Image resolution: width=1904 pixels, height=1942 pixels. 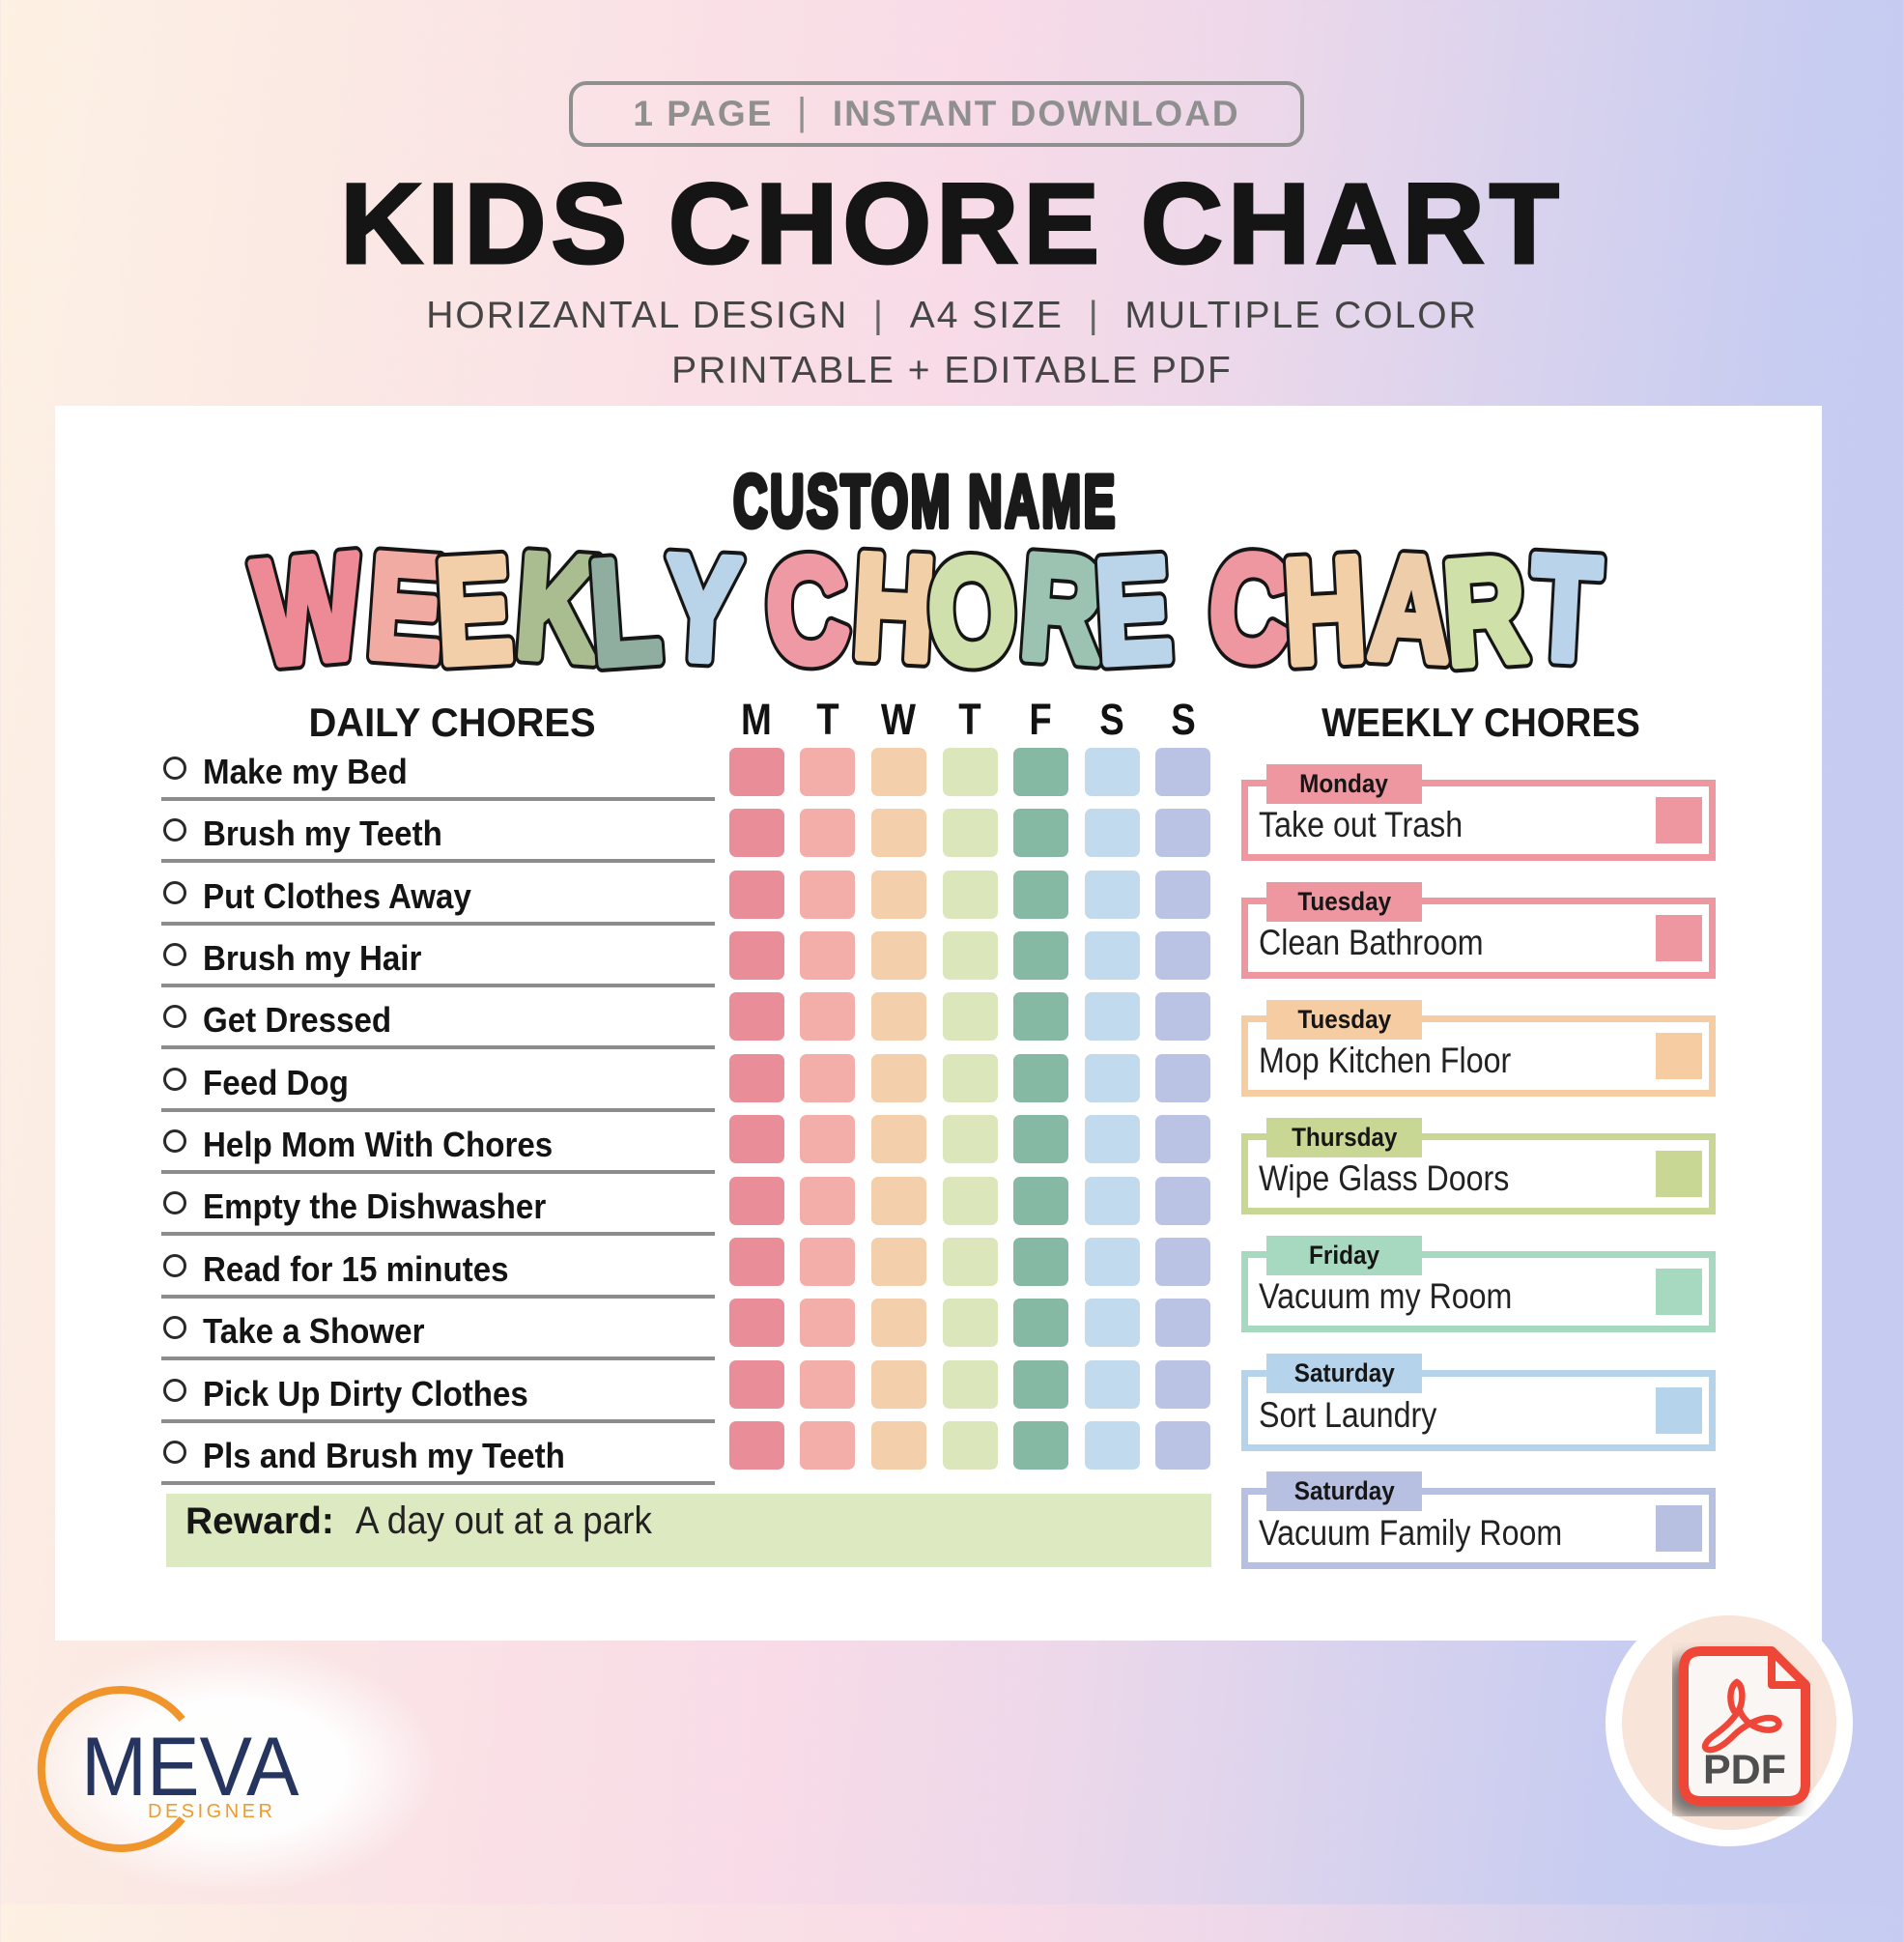 What do you see at coordinates (1410, 609) in the screenshot?
I see `svg-text: A` at bounding box center [1410, 609].